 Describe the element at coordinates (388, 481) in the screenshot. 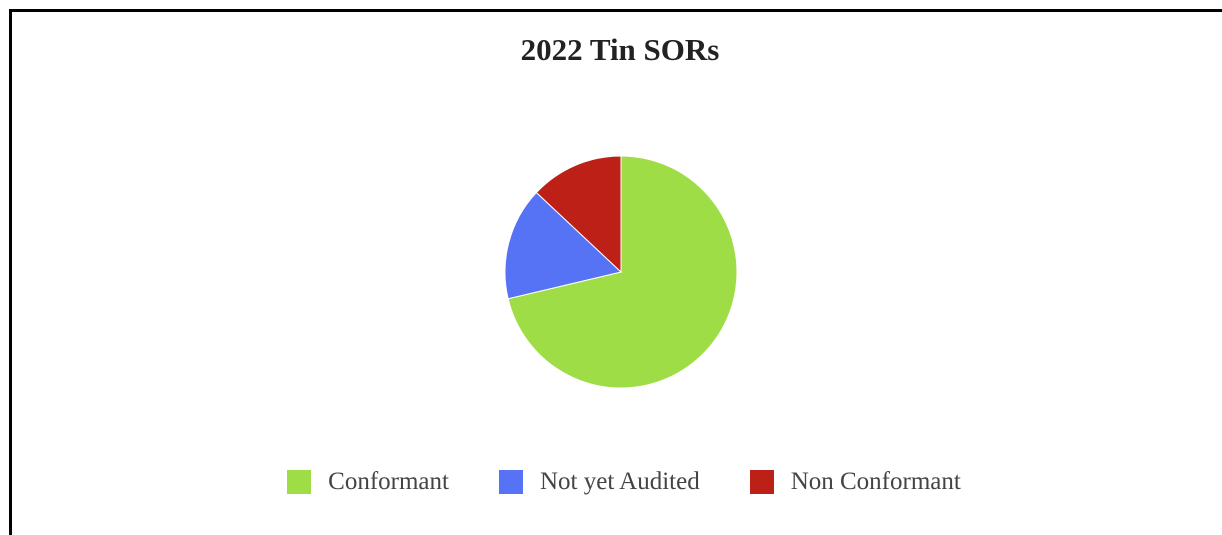

I see `legend-label-conformant: Conformant` at that location.